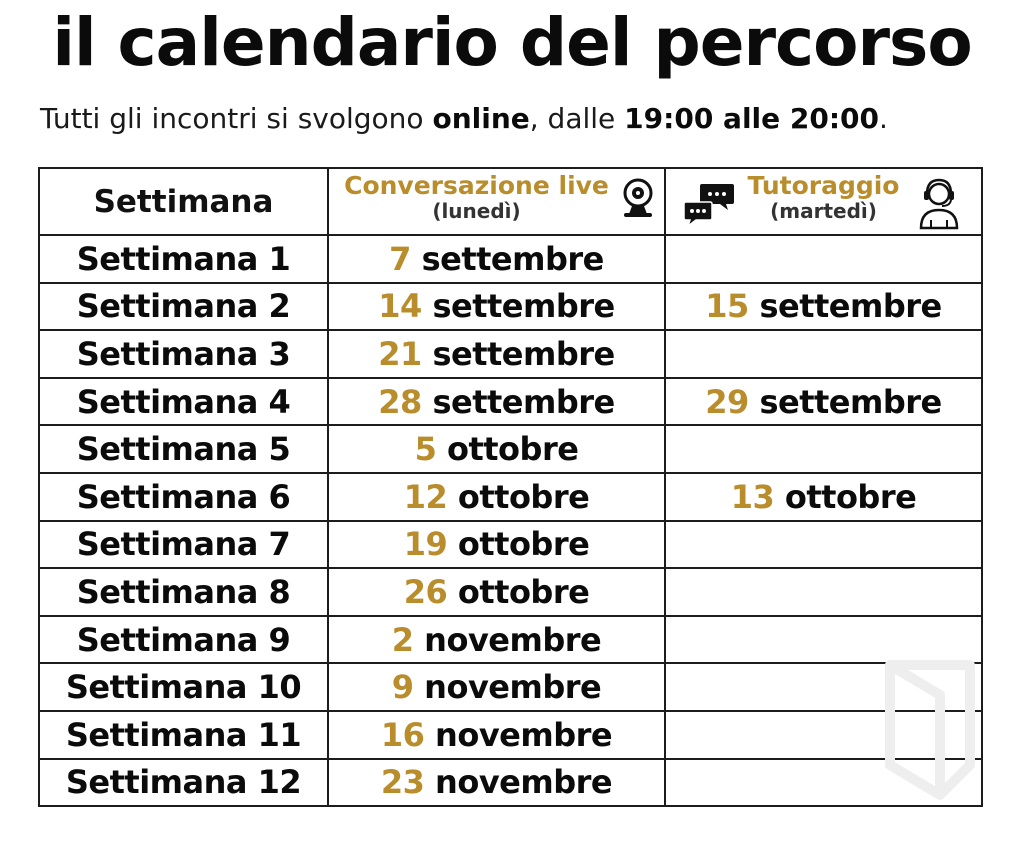 The height and width of the screenshot is (843, 1024). Describe the element at coordinates (939, 204) in the screenshot. I see `headset-person-icon` at that location.